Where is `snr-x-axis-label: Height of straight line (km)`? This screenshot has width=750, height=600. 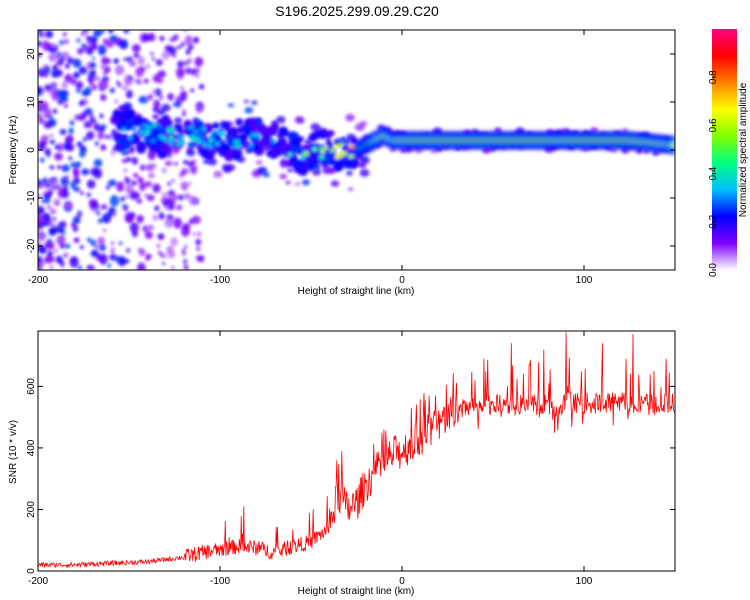 snr-x-axis-label: Height of straight line (km) is located at coordinates (356, 591).